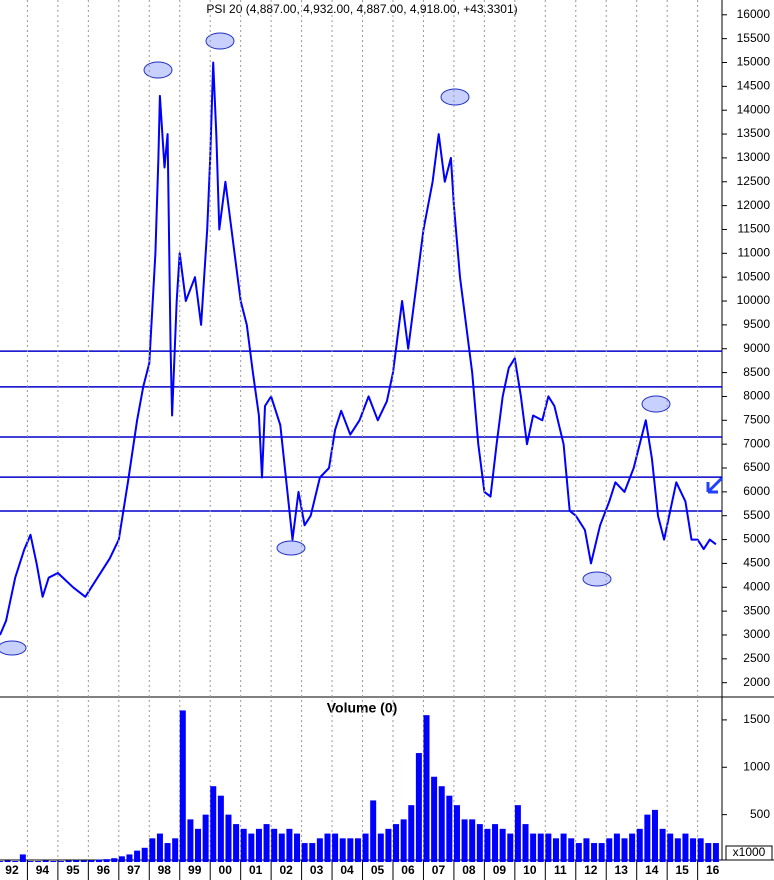 The height and width of the screenshot is (880, 774). What do you see at coordinates (756, 419) in the screenshot?
I see `y-tick-label: 7500` at bounding box center [756, 419].